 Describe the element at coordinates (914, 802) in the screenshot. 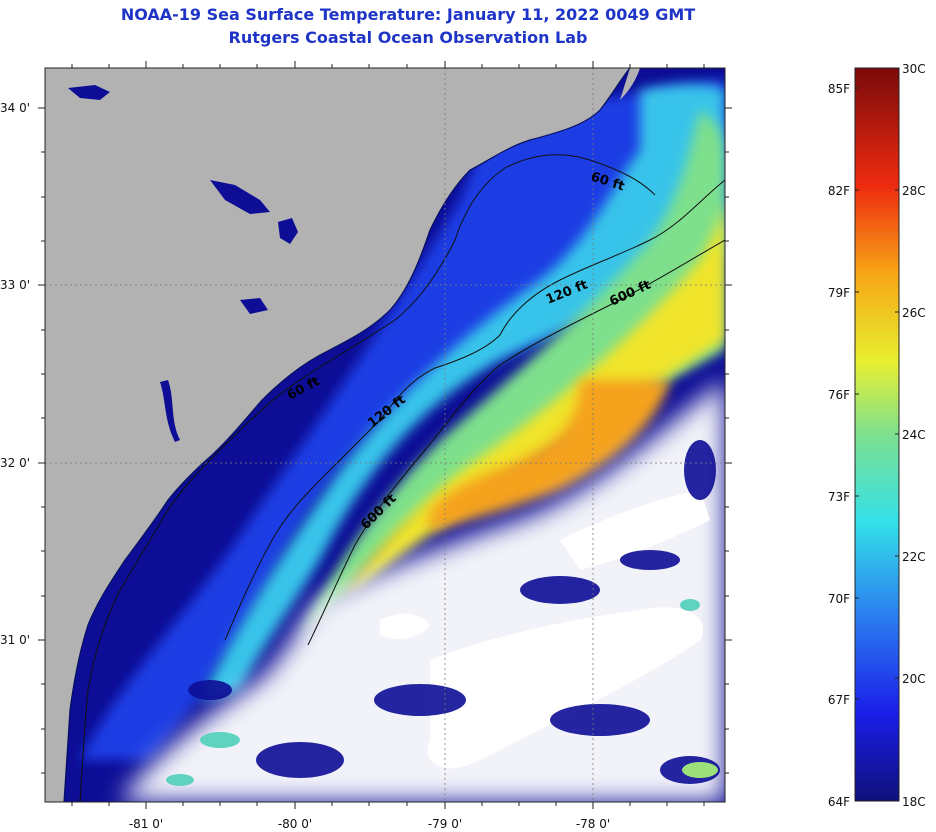

I see `colorbar-c-label-18: 18C` at that location.